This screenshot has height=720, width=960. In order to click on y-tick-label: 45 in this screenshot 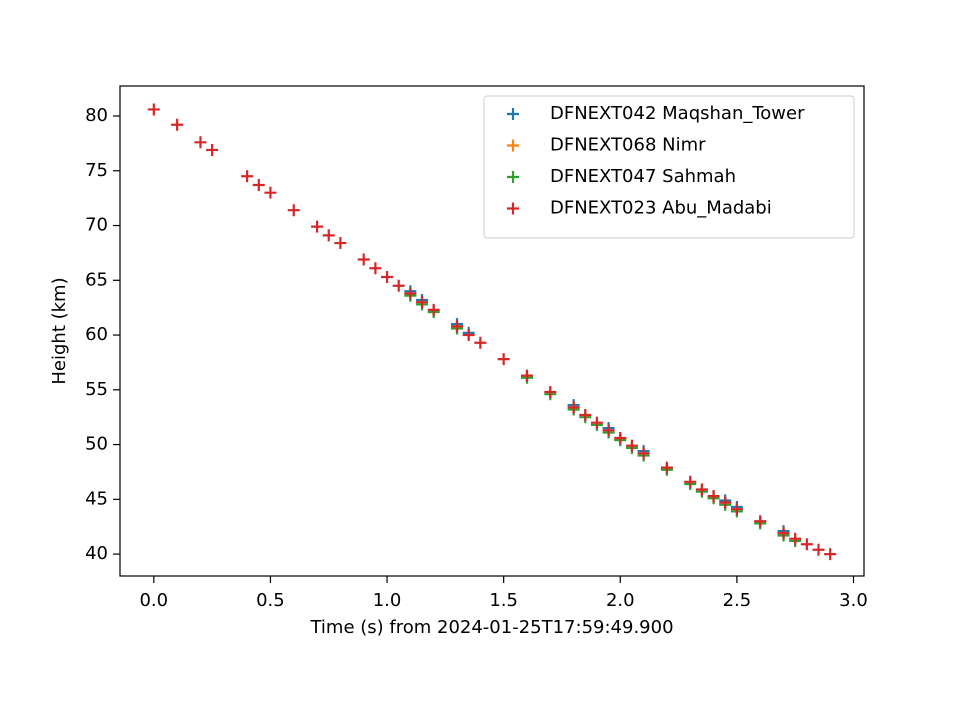, I will do `click(96, 498)`.